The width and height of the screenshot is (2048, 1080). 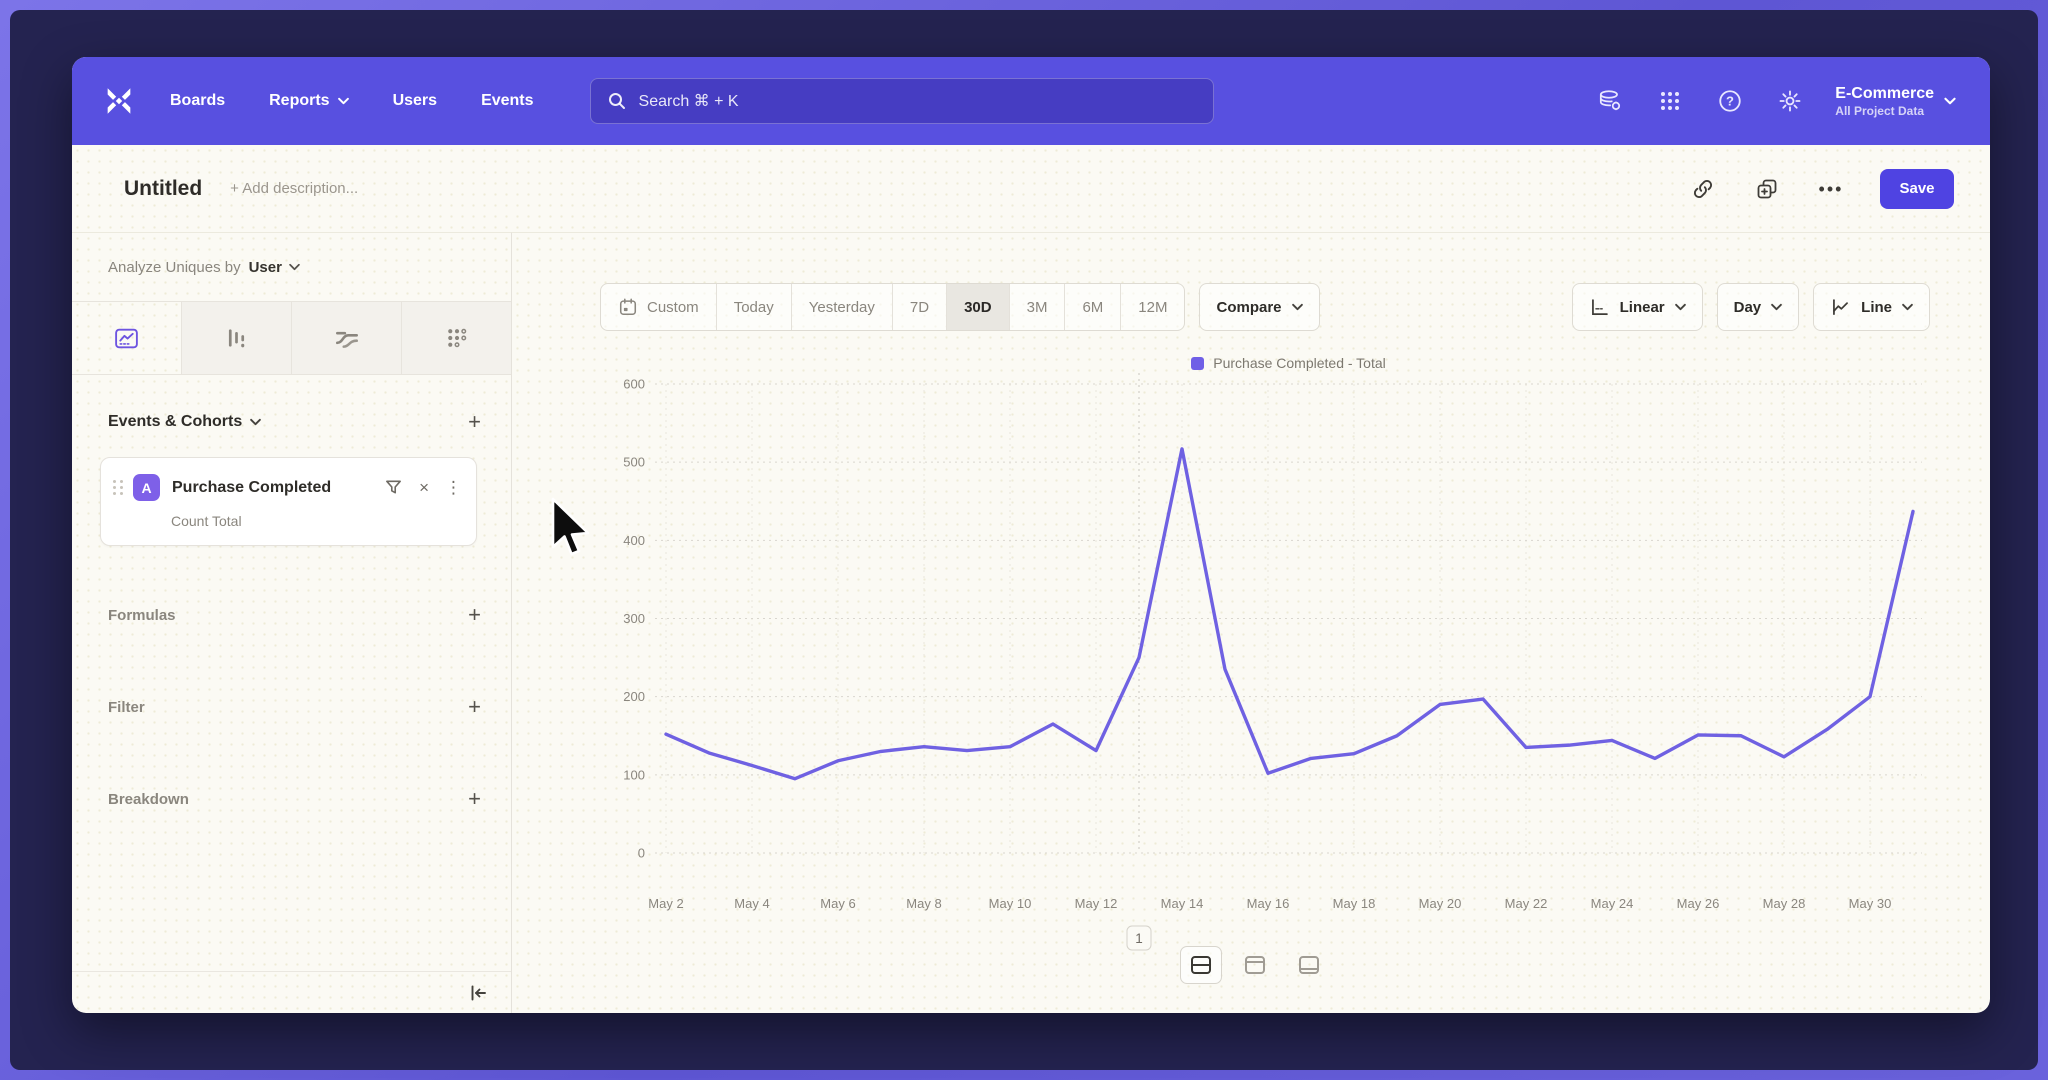 What do you see at coordinates (252, 487) in the screenshot?
I see `event-name: Purchase Completed` at bounding box center [252, 487].